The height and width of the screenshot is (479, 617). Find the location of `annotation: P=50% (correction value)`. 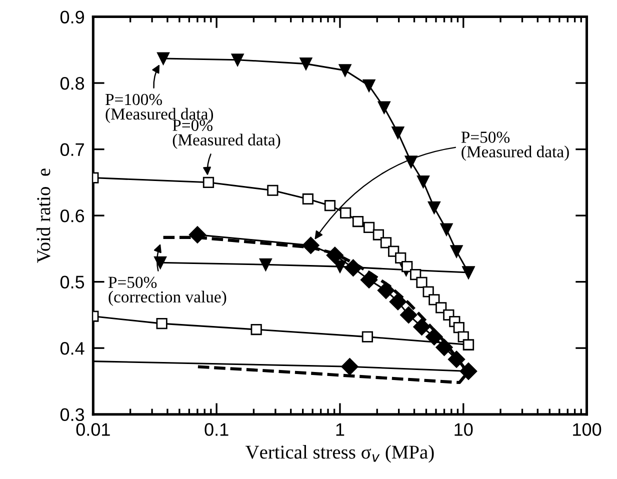

annotation: P=50% (correction value) is located at coordinates (167, 291).